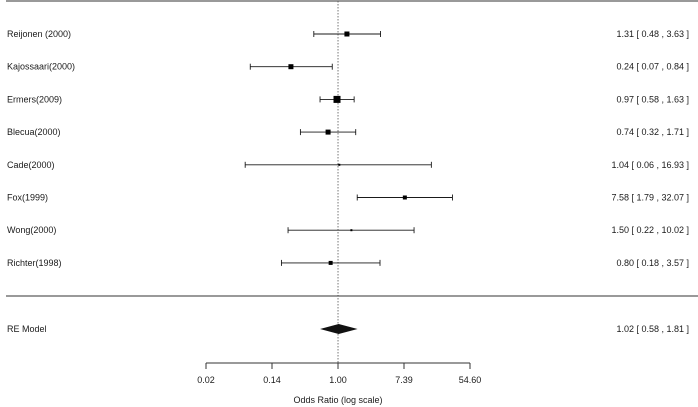  Describe the element at coordinates (404, 380) in the screenshot. I see `x-tick-label: 7.39` at that location.